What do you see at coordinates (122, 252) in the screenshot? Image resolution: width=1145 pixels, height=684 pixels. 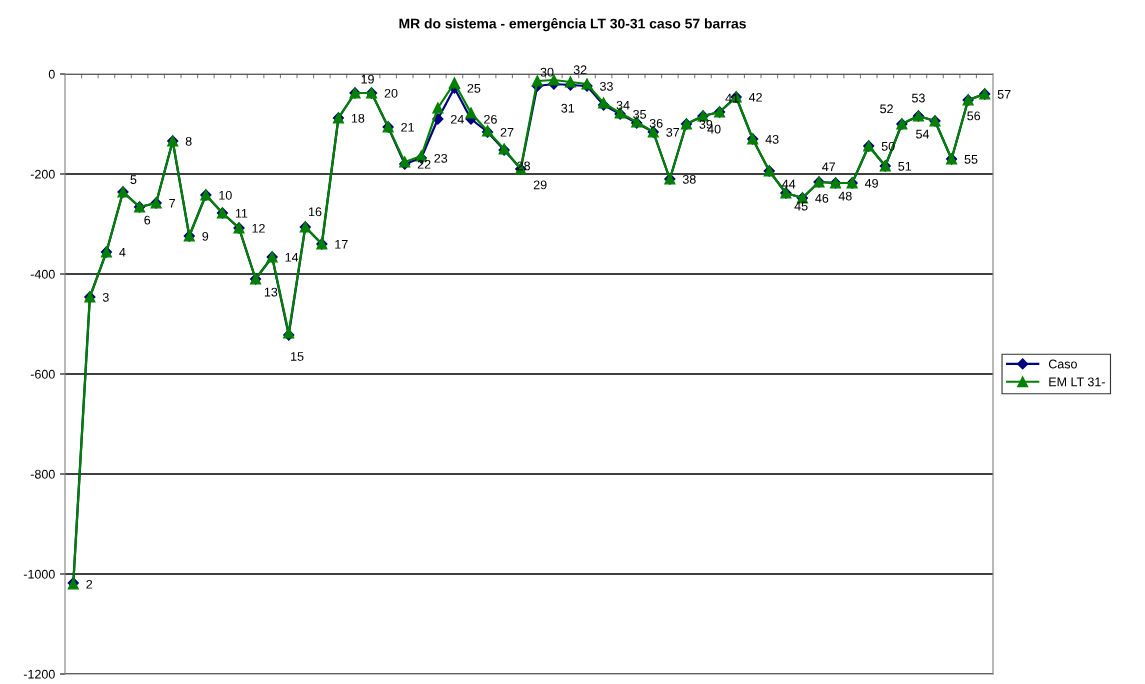 I see `annotation: 4` at bounding box center [122, 252].